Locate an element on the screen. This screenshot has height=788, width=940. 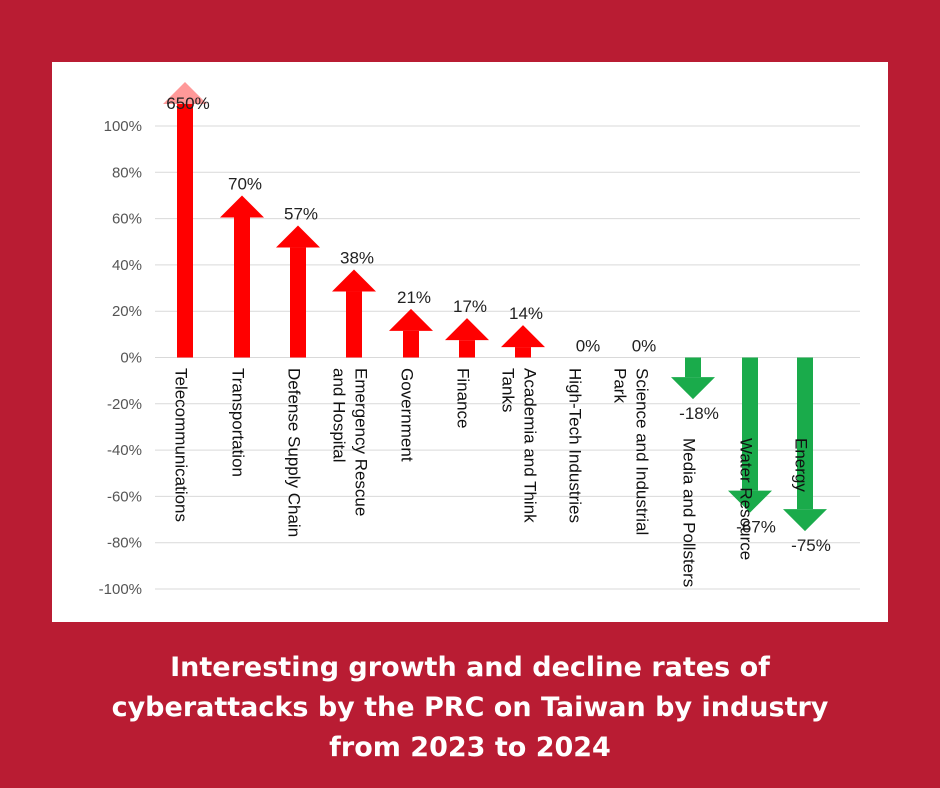
y-tick-label: -60% is located at coordinates (124, 496).